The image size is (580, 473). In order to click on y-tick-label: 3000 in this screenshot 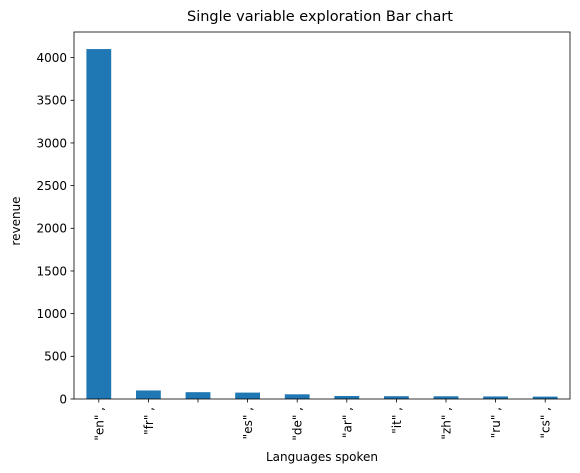, I will do `click(51, 143)`.